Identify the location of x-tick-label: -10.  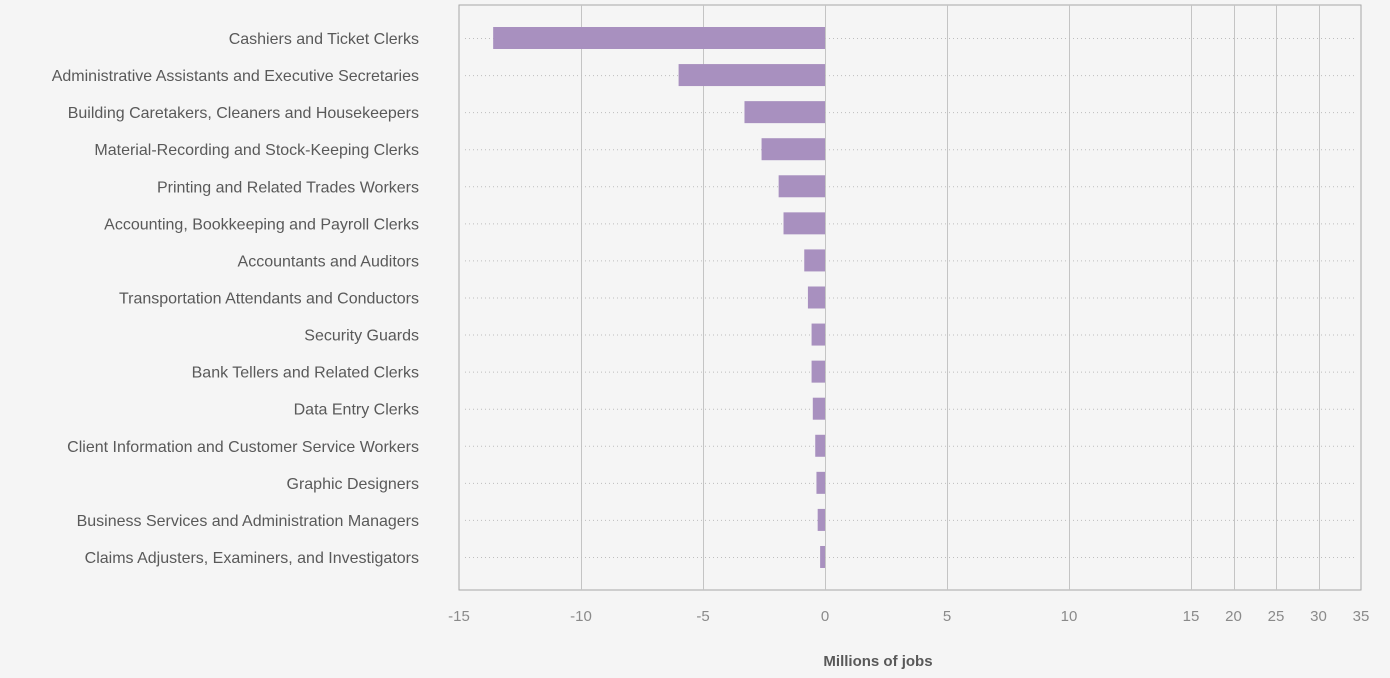
(581, 616).